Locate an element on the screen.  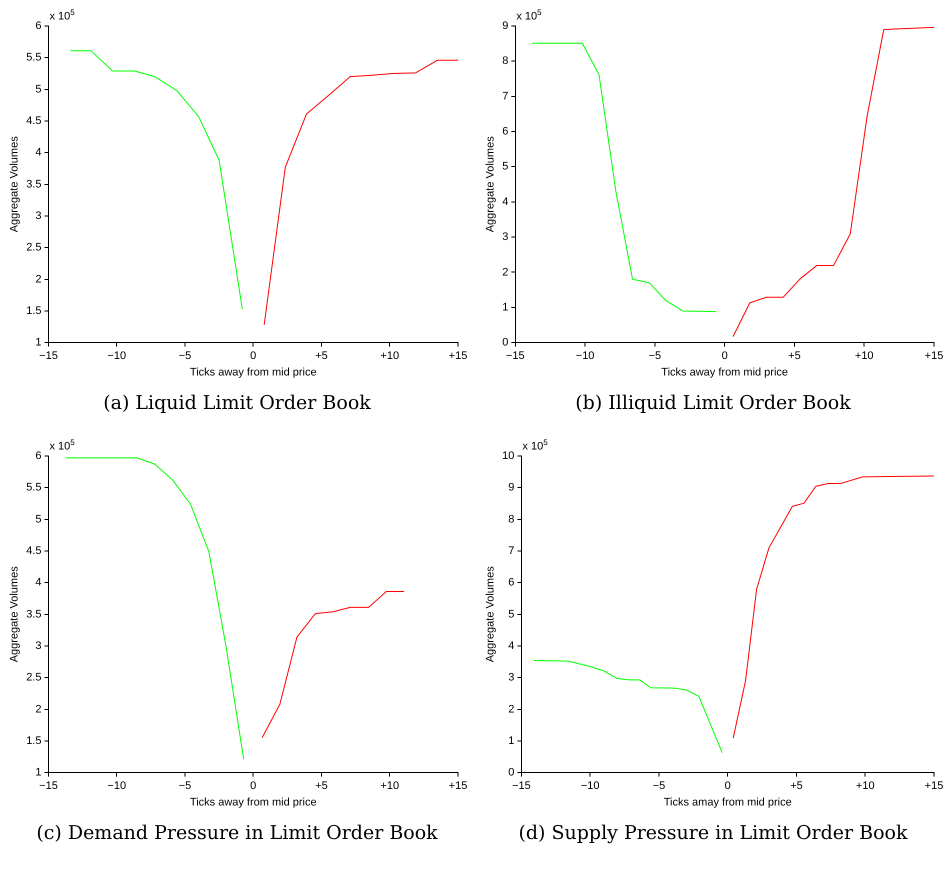
text: (d) Supply Pressure in Limit Order Book is located at coordinates (713, 833).